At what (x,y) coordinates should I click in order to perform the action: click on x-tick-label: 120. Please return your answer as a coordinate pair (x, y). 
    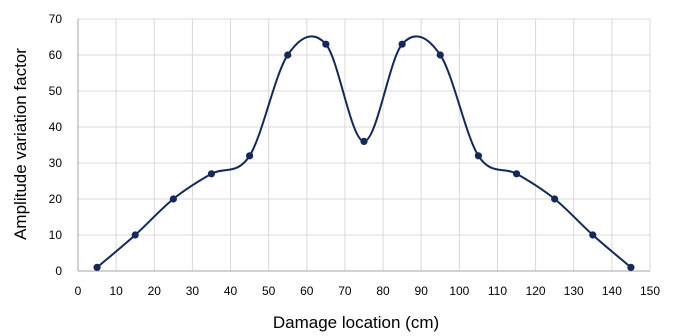
    Looking at the image, I should click on (536, 291).